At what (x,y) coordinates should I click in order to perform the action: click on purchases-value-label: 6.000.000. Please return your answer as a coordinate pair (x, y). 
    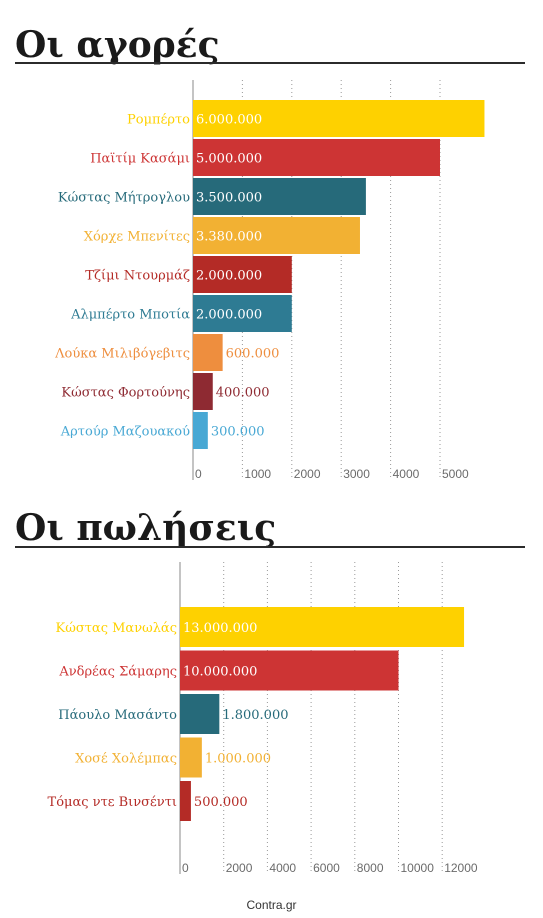
    Looking at the image, I should click on (229, 120).